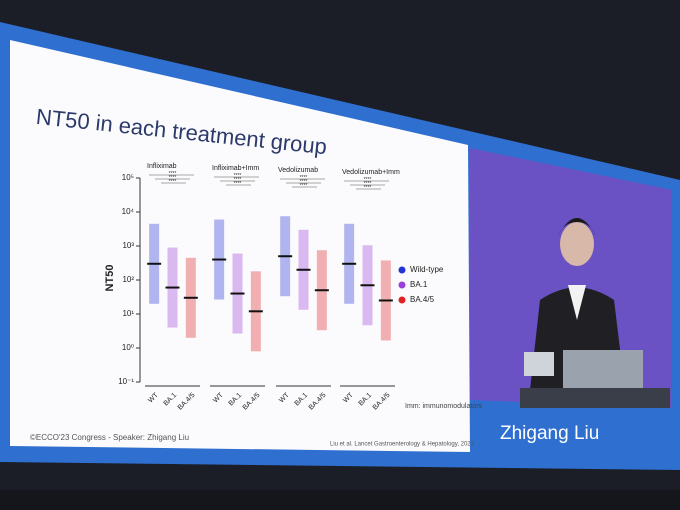 The height and width of the screenshot is (510, 680). I want to click on speaker-name: Zhigang Liu, so click(549, 433).